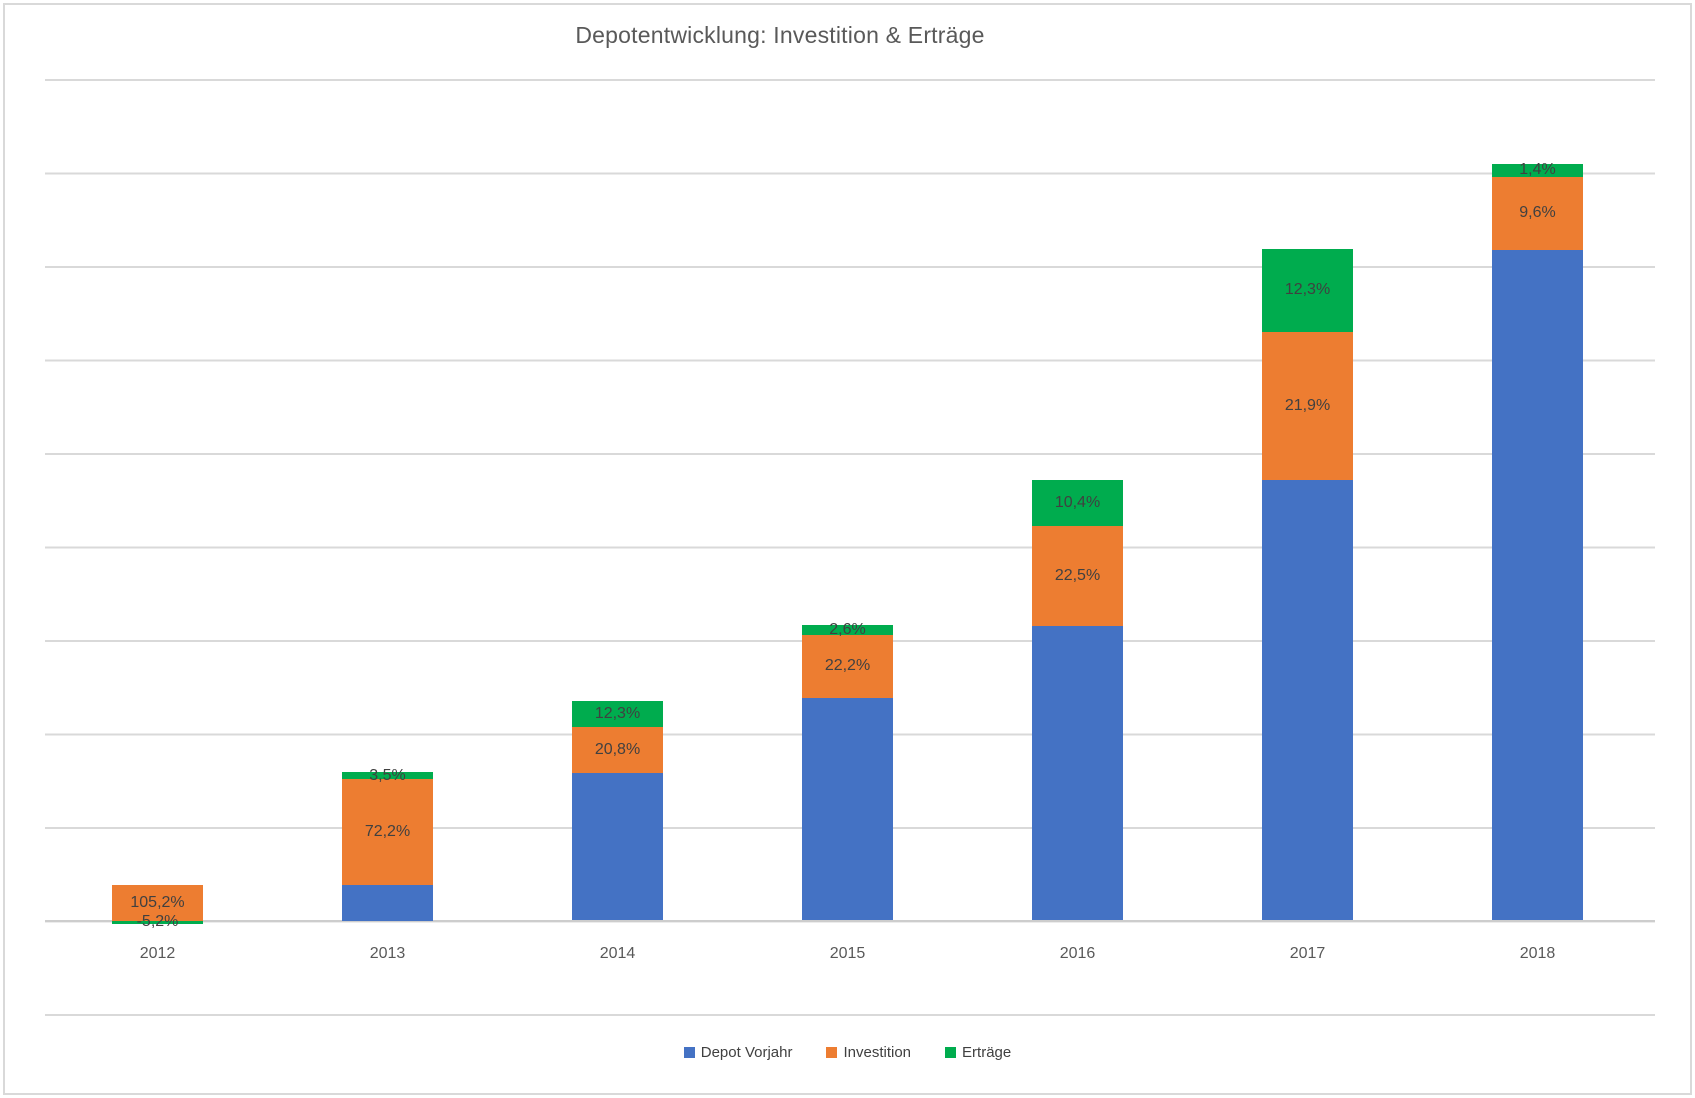 This screenshot has width=1695, height=1098. I want to click on legend-marker-icon-investition, so click(832, 1052).